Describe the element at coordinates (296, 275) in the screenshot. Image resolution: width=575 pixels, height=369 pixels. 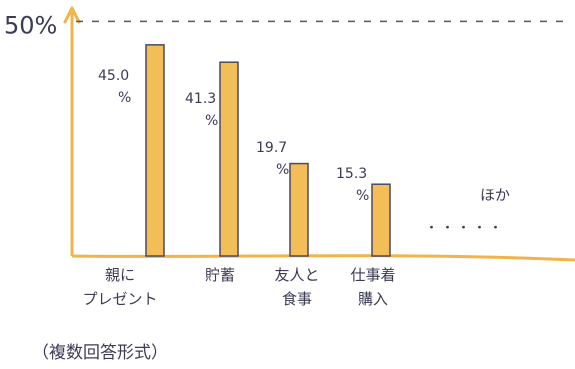
I see `category-label-3-line1: 友人と` at that location.